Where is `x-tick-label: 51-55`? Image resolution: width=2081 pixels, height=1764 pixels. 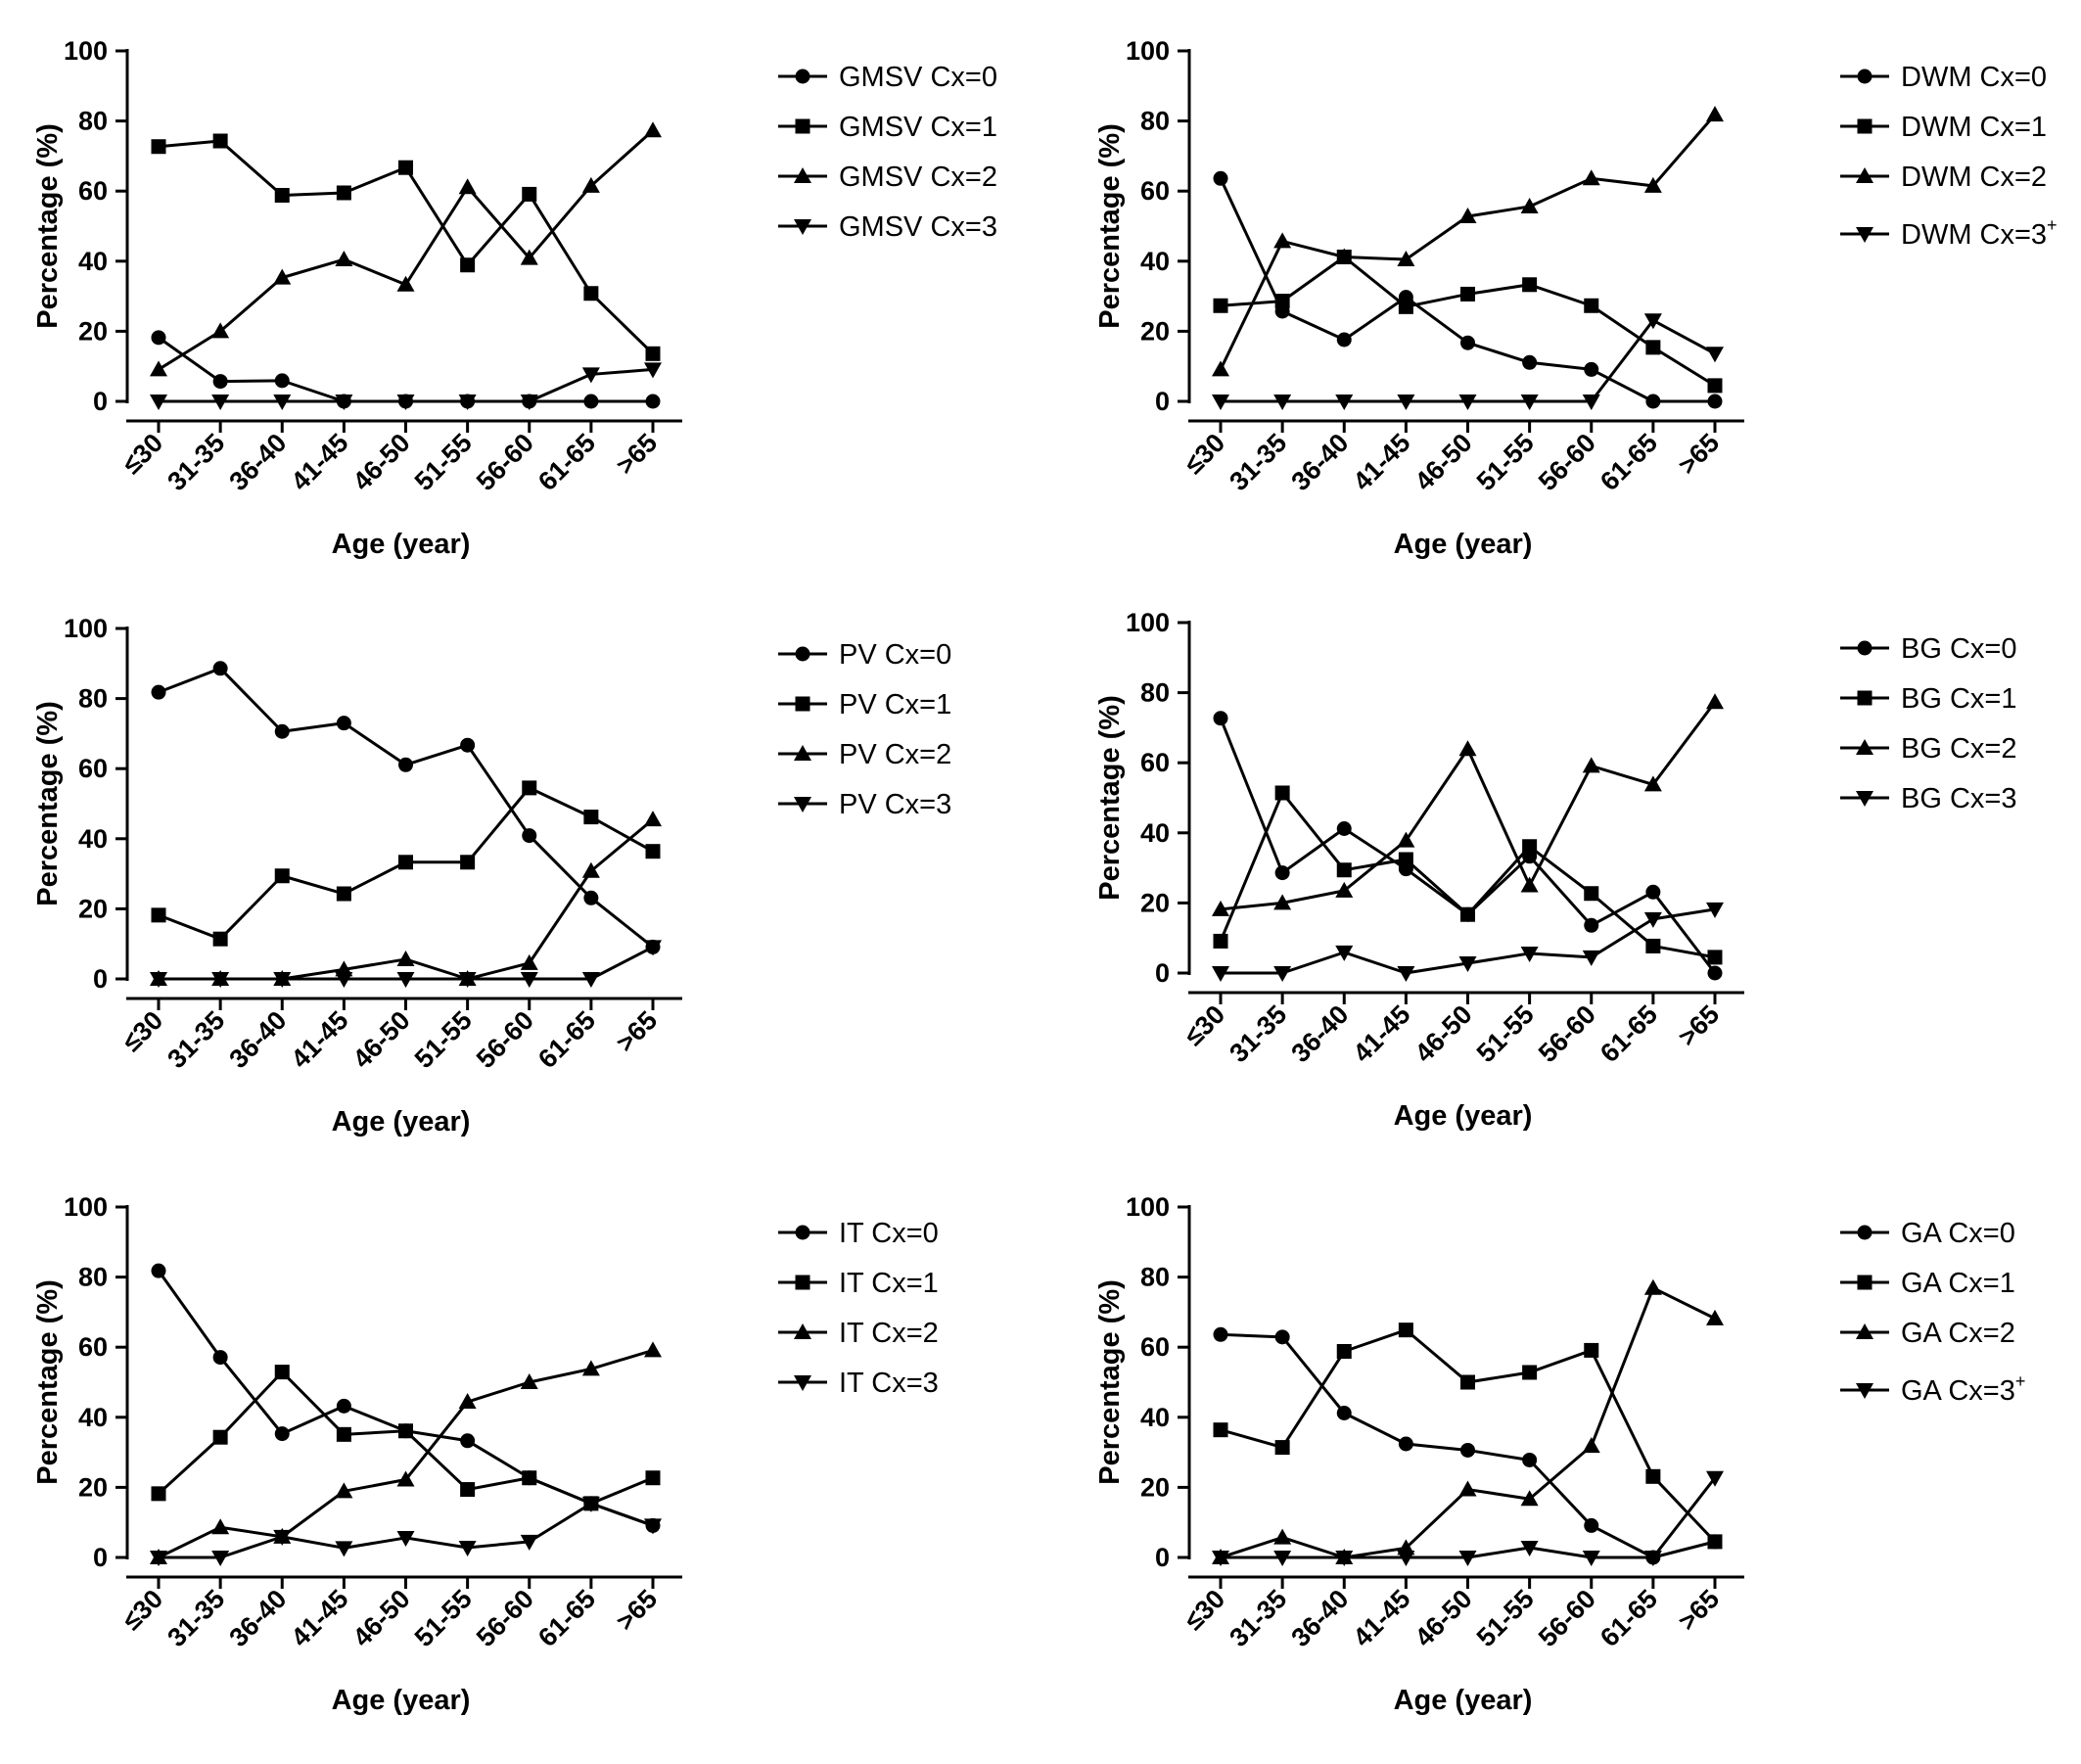
x-tick-label: 51-55 is located at coordinates (1506, 1618).